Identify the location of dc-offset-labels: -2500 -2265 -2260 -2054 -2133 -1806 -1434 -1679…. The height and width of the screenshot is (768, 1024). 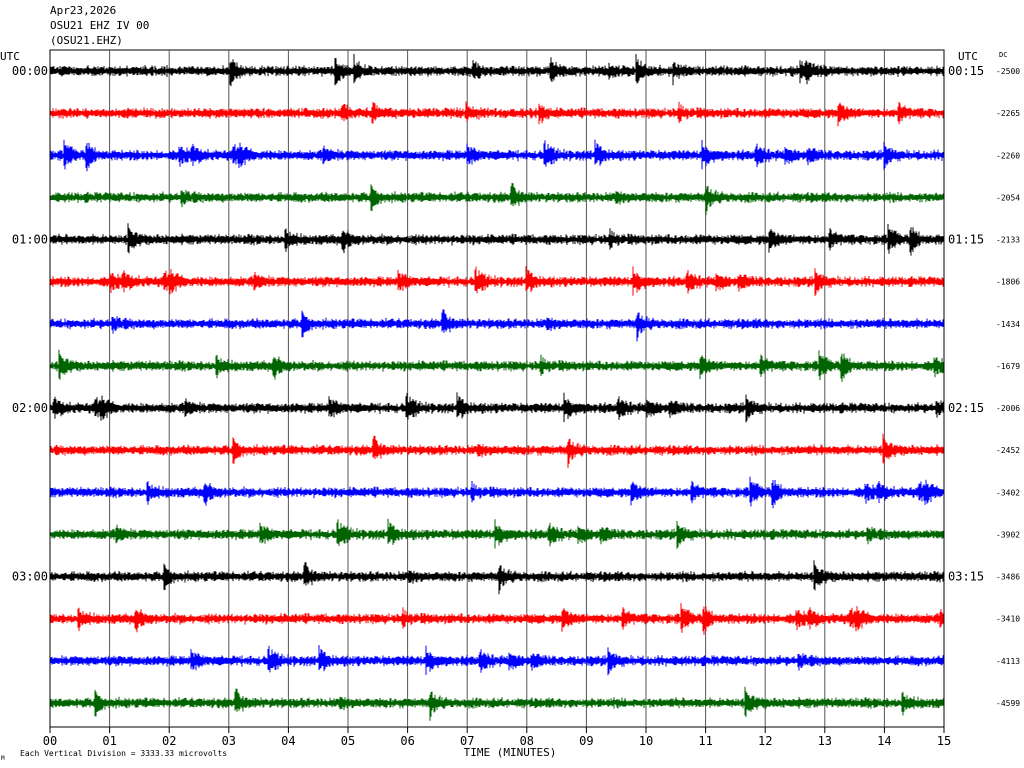
(1008, 387).